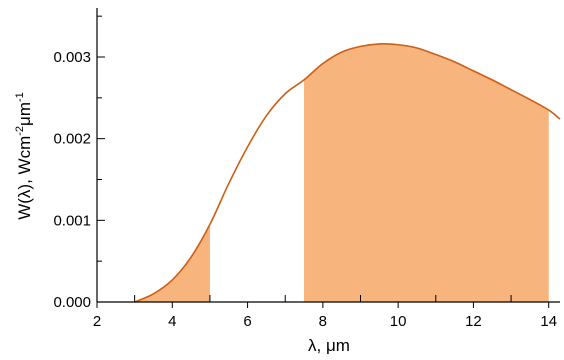 This screenshot has height=360, width=564. I want to click on x-tick-label: 12, so click(473, 321).